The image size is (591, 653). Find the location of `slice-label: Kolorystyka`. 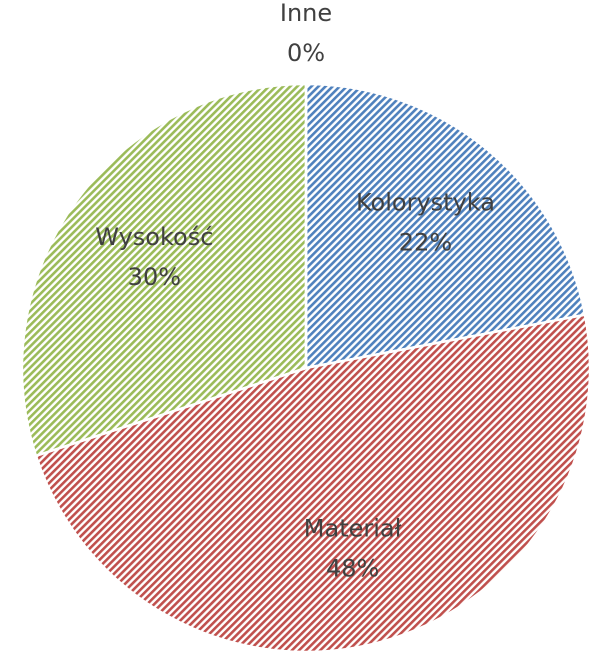

slice-label: Kolorystyka is located at coordinates (425, 203).